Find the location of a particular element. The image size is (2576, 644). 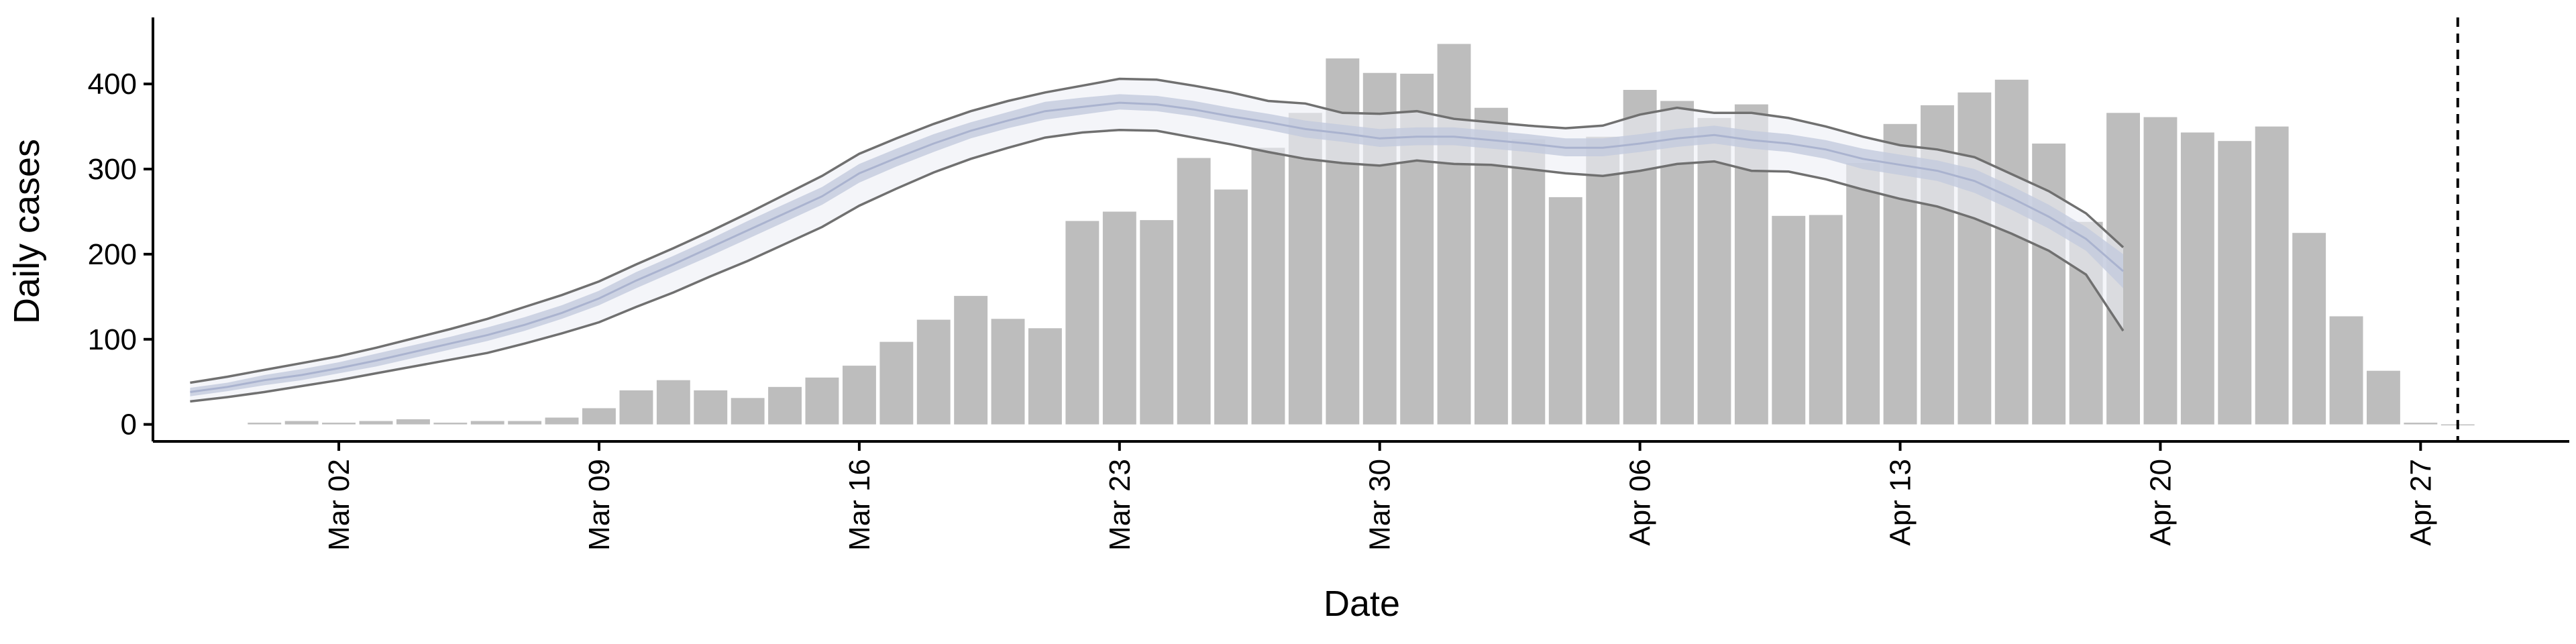

x-axis-title: Date is located at coordinates (1362, 604).